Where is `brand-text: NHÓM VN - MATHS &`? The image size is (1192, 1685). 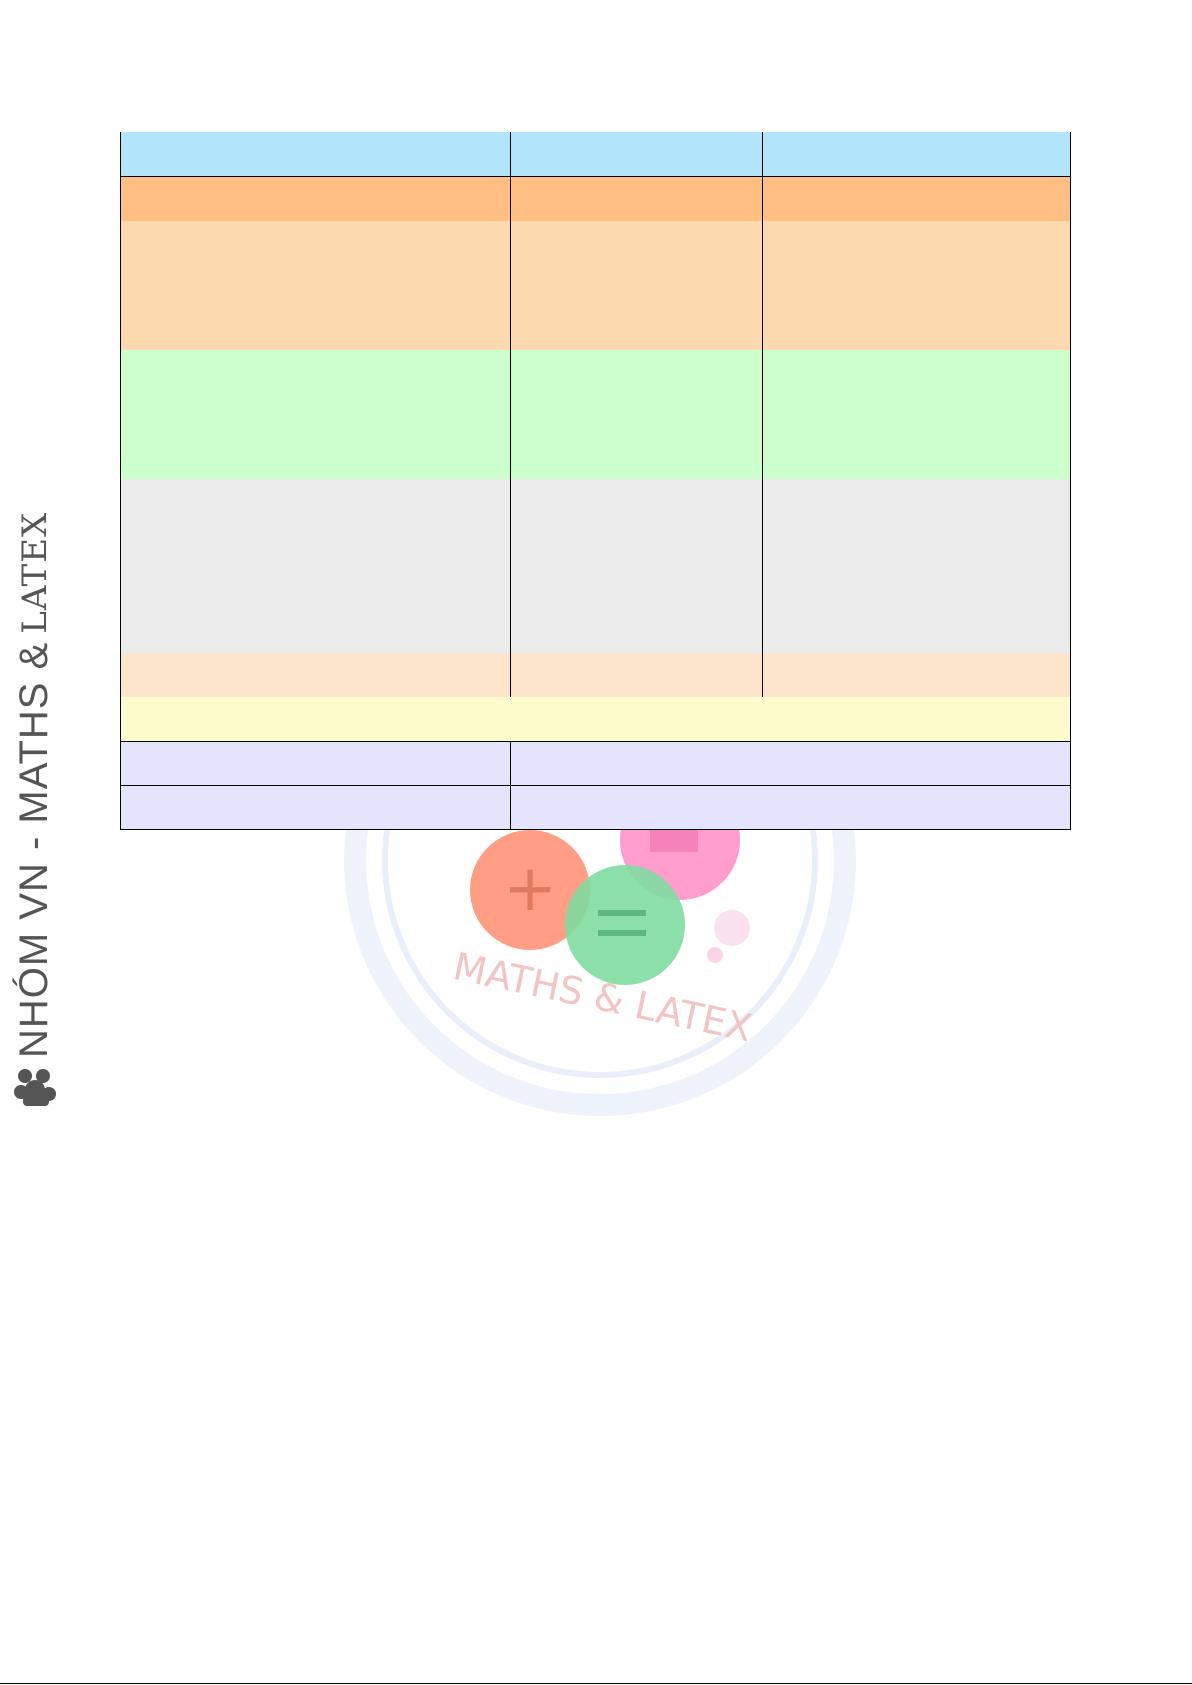 brand-text: NHÓM VN - MATHS & is located at coordinates (34, 849).